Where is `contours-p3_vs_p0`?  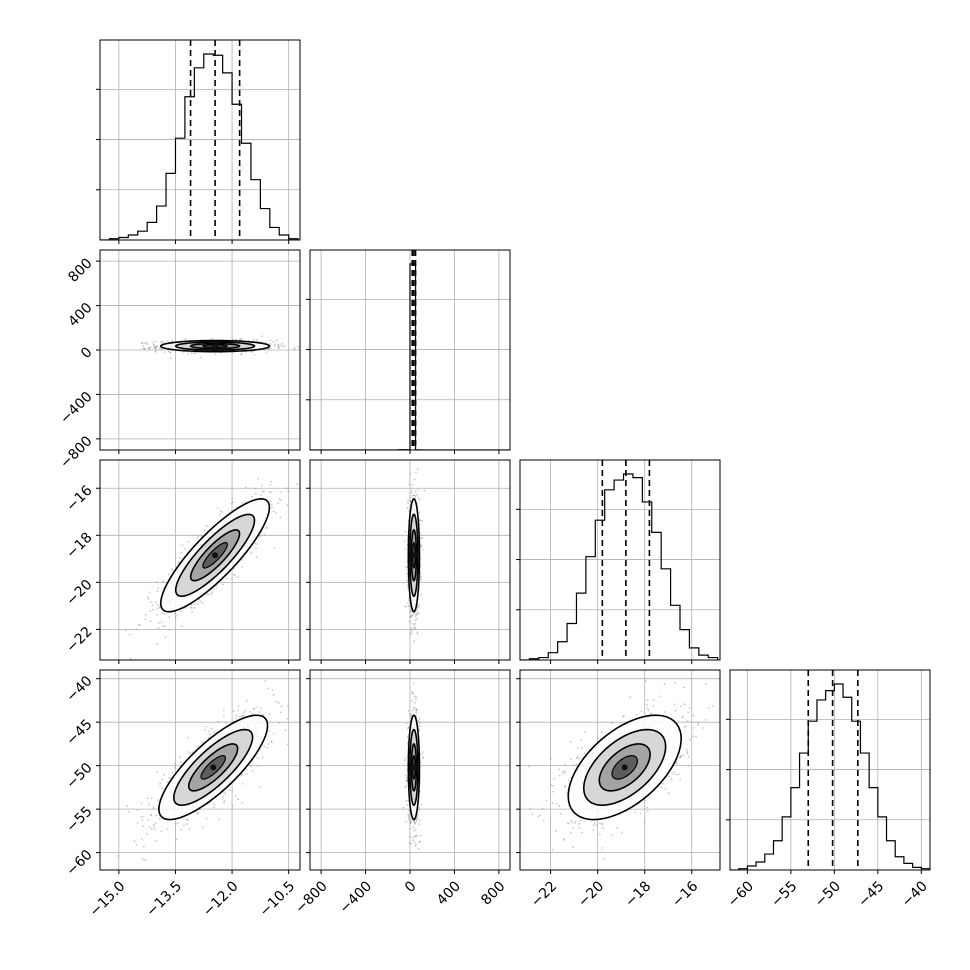
contours-p3_vs_p0 is located at coordinates (213, 767).